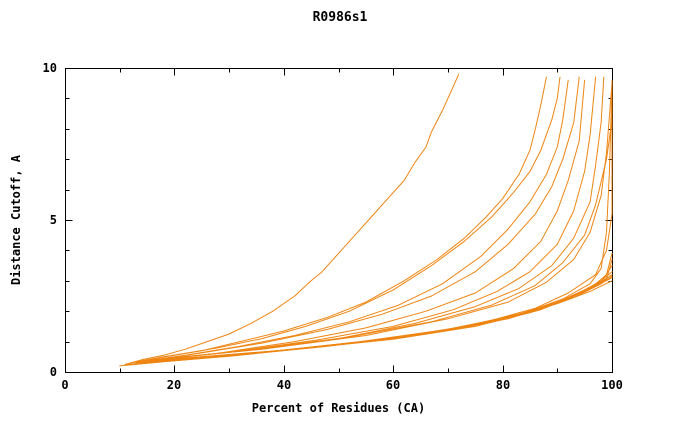 This screenshot has width=680, height=440. Describe the element at coordinates (53, 372) in the screenshot. I see `y-tick-label: 0` at that location.